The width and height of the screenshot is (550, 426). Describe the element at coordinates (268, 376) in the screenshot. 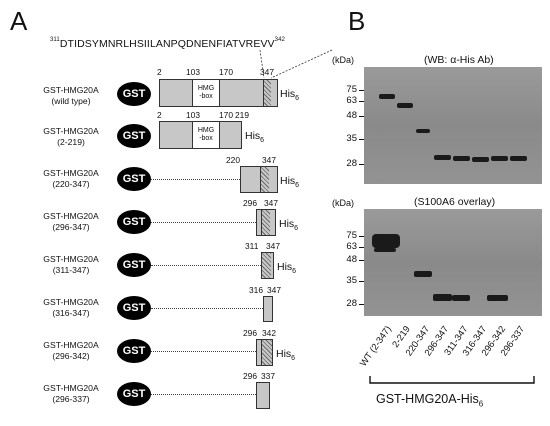

I see `position-337: 337` at that location.